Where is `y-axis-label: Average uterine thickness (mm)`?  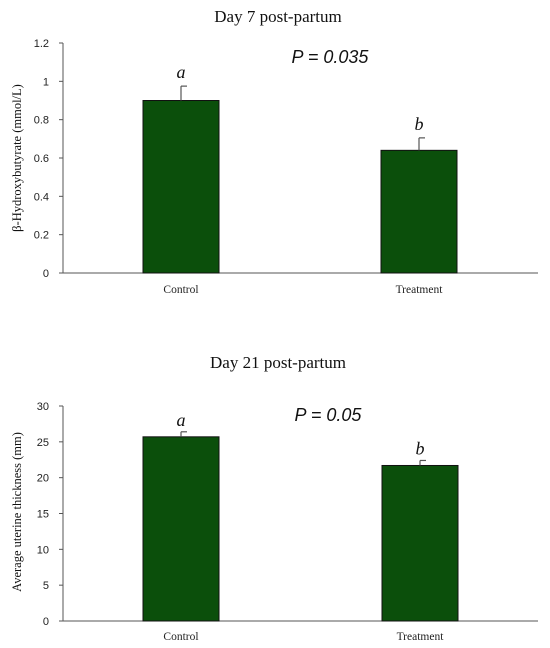
y-axis-label: Average uterine thickness (mm) is located at coordinates (17, 512).